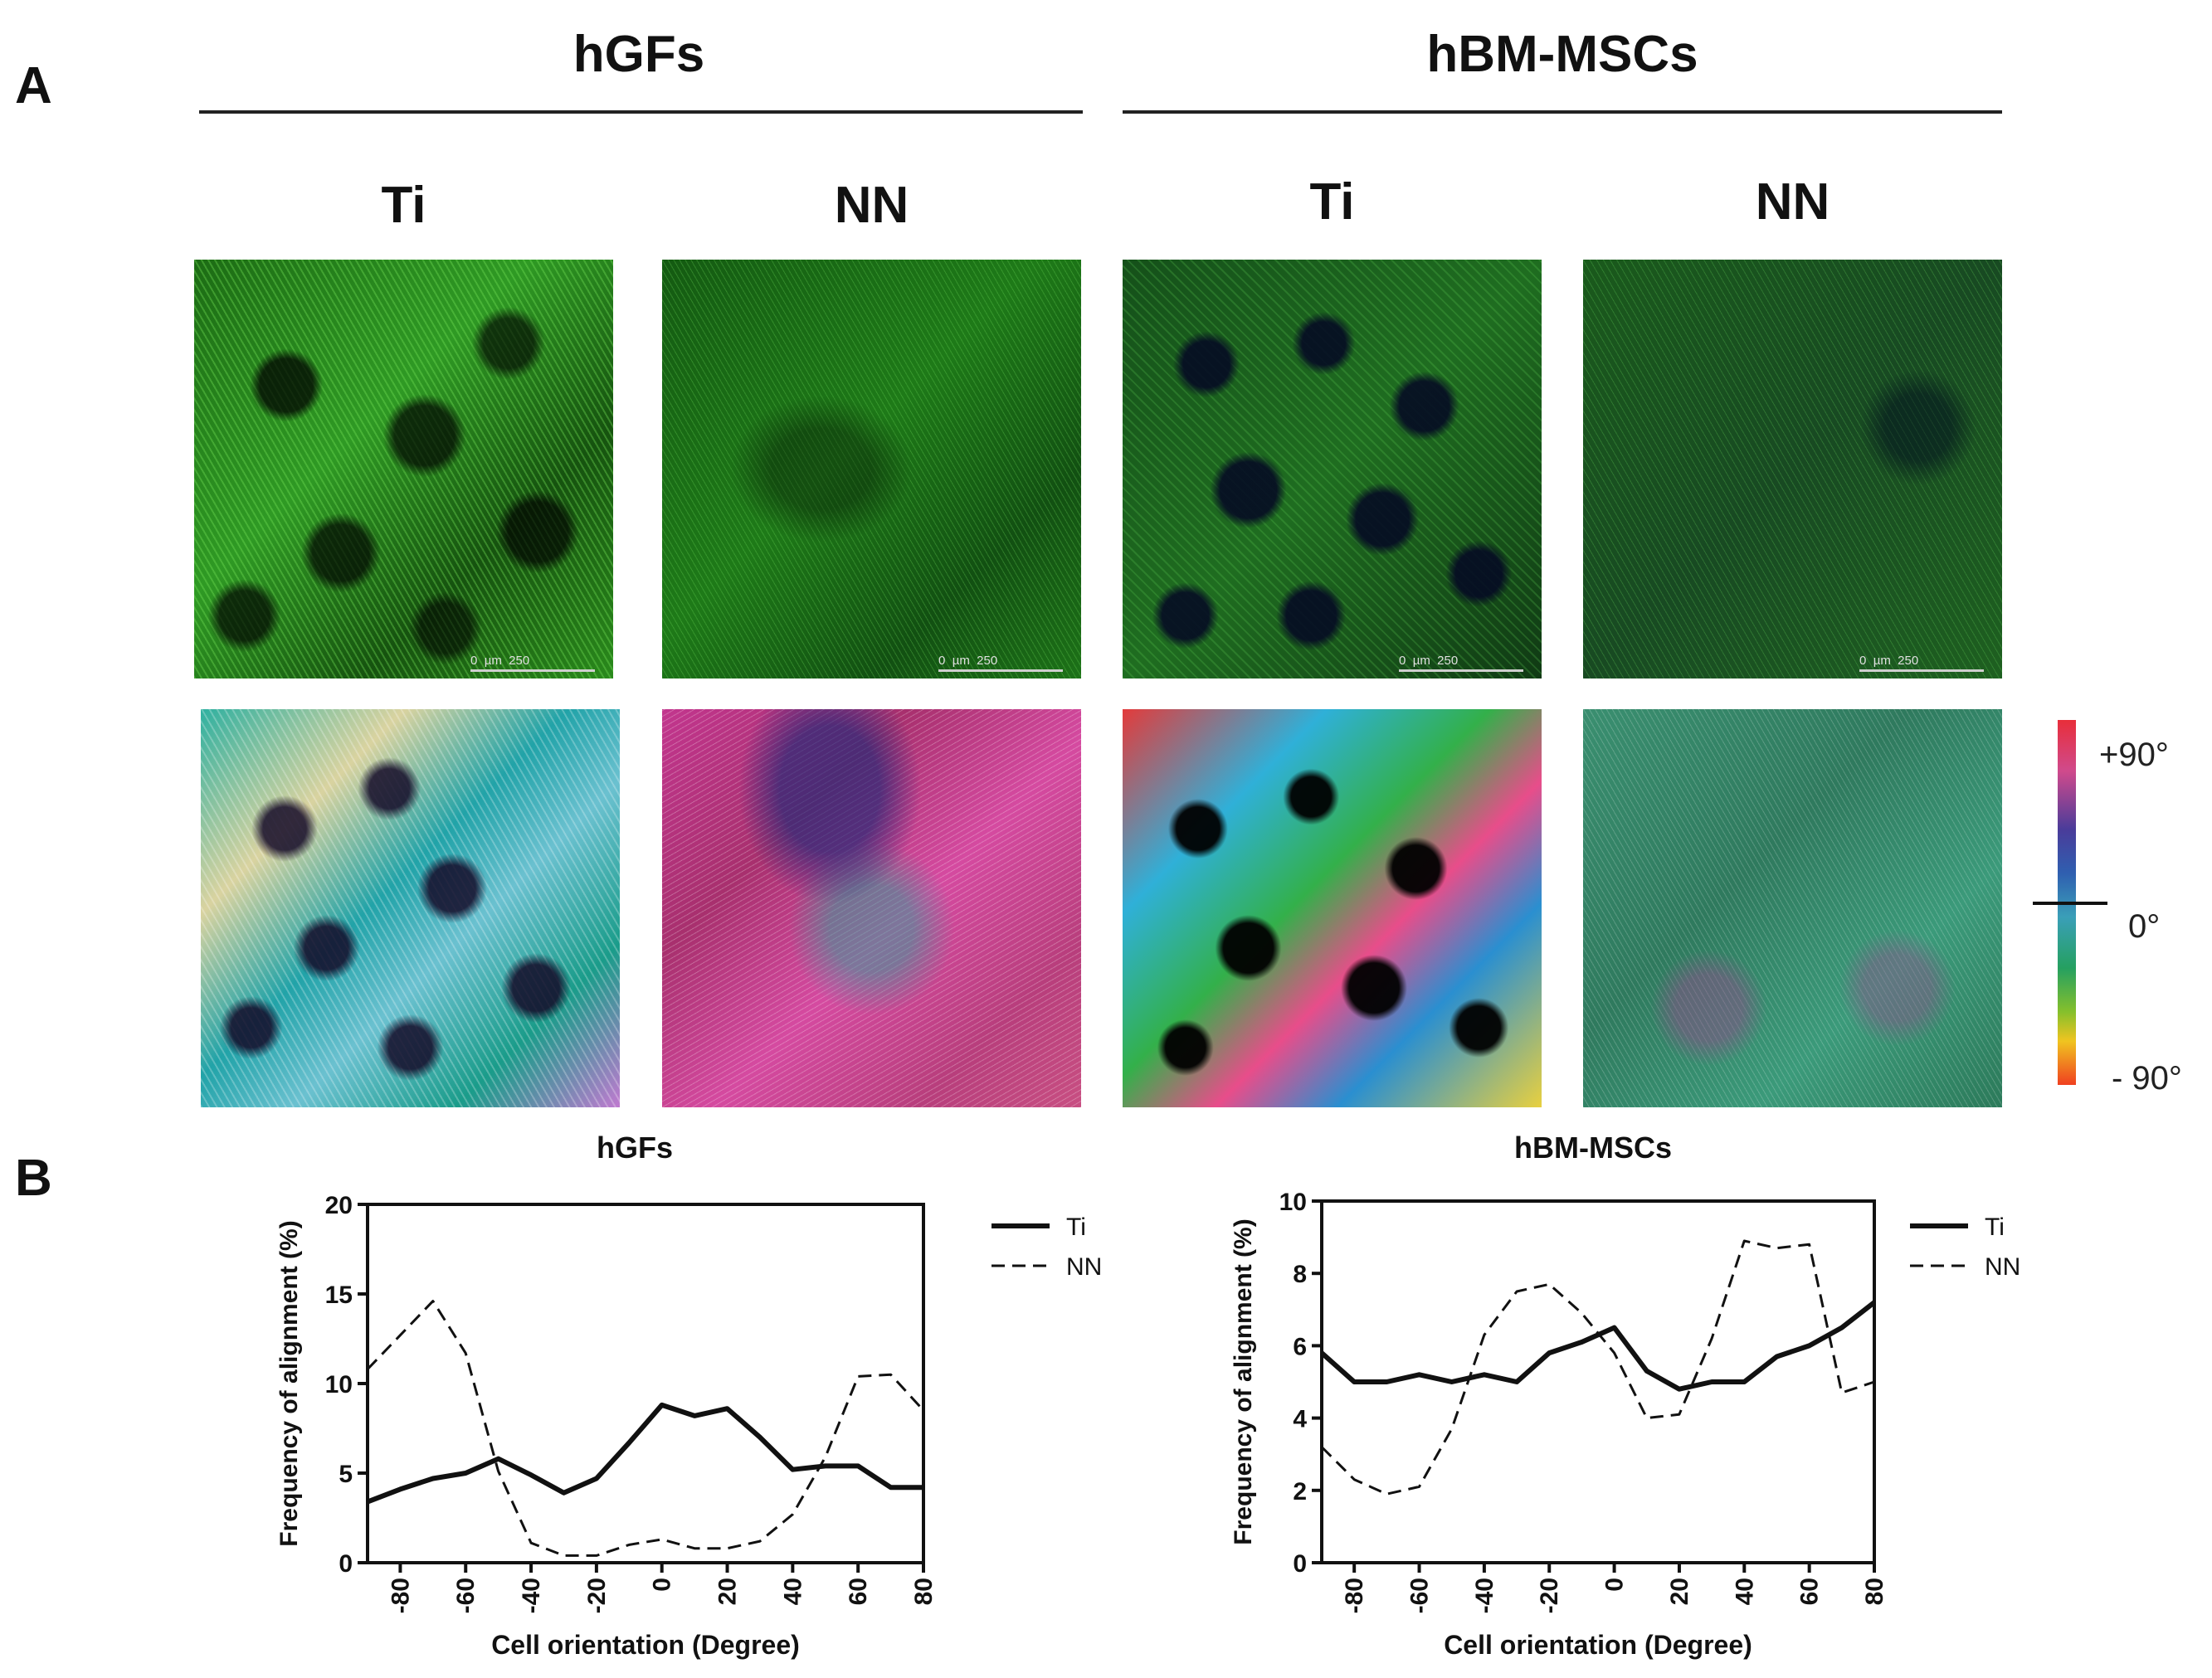 The width and height of the screenshot is (2212, 1678). What do you see at coordinates (634, 1148) in the screenshot?
I see `chart-title-hgfs: hGFs` at bounding box center [634, 1148].